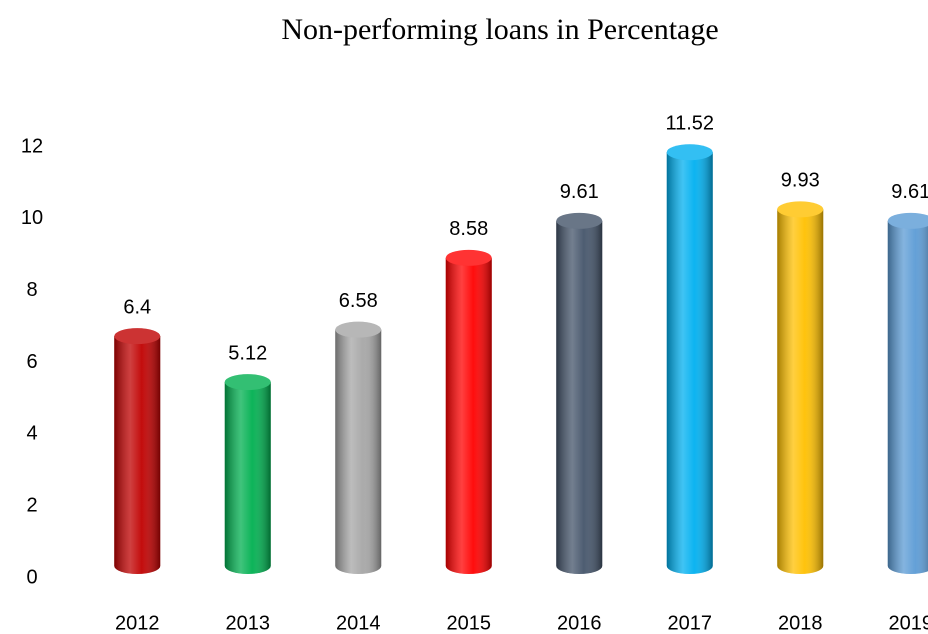  What do you see at coordinates (248, 623) in the screenshot?
I see `x-tick-label: 2013` at bounding box center [248, 623].